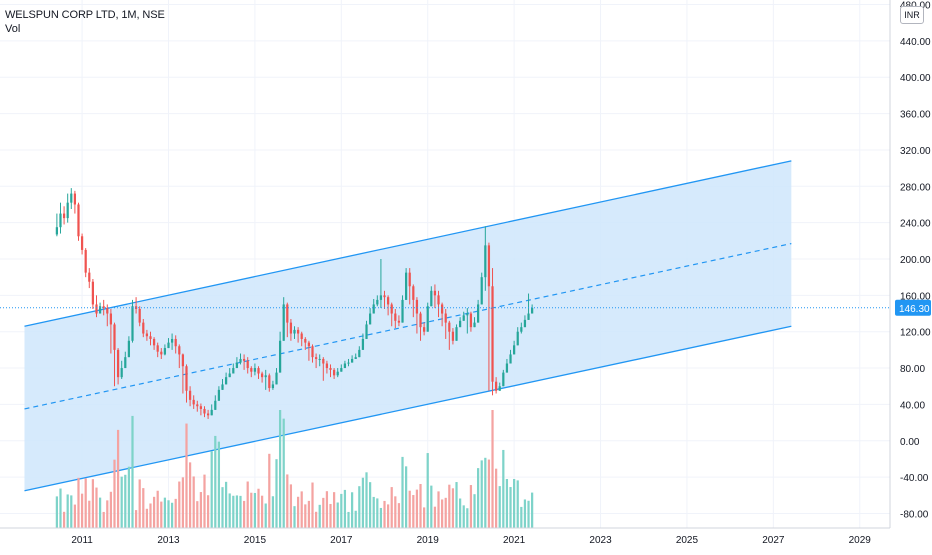 This screenshot has width=932, height=555. I want to click on volume-label: Vol, so click(13, 29).